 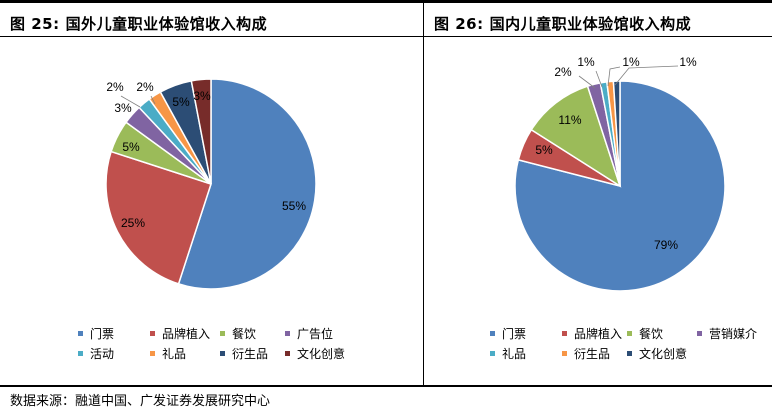 What do you see at coordinates (315, 334) in the screenshot?
I see `legend-label: 广告位` at bounding box center [315, 334].